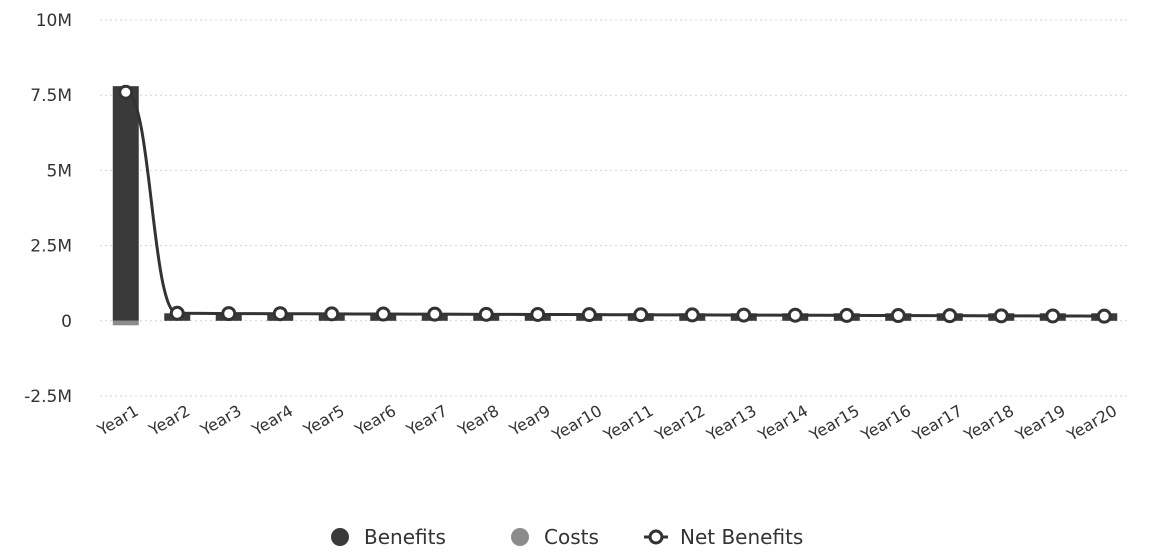  Describe the element at coordinates (885, 423) in the screenshot. I see `x-tick-label: Year16` at that location.